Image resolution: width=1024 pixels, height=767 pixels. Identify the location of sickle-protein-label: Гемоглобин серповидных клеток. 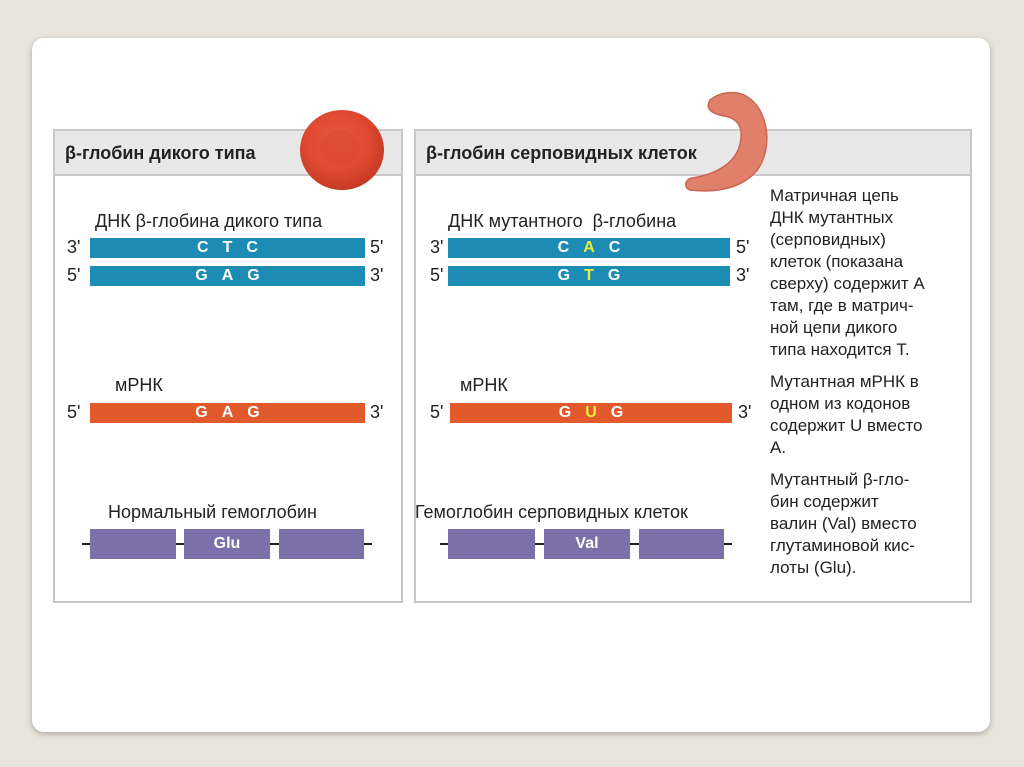
(551, 512).